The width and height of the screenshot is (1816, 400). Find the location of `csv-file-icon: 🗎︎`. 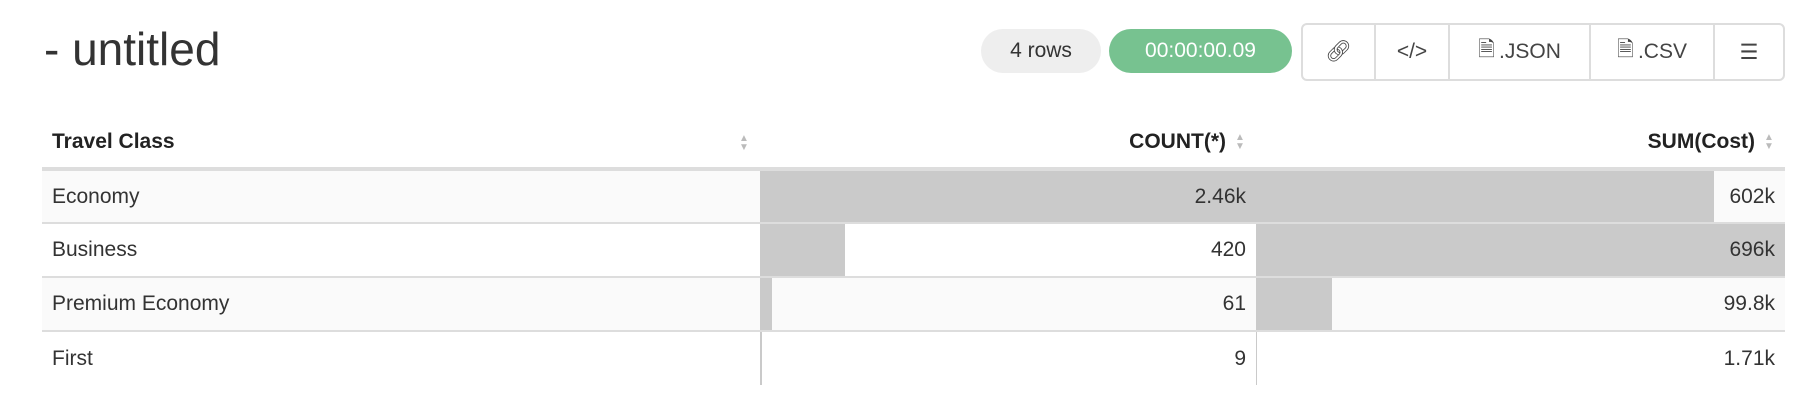

csv-file-icon: 🗎︎ is located at coordinates (1625, 49).